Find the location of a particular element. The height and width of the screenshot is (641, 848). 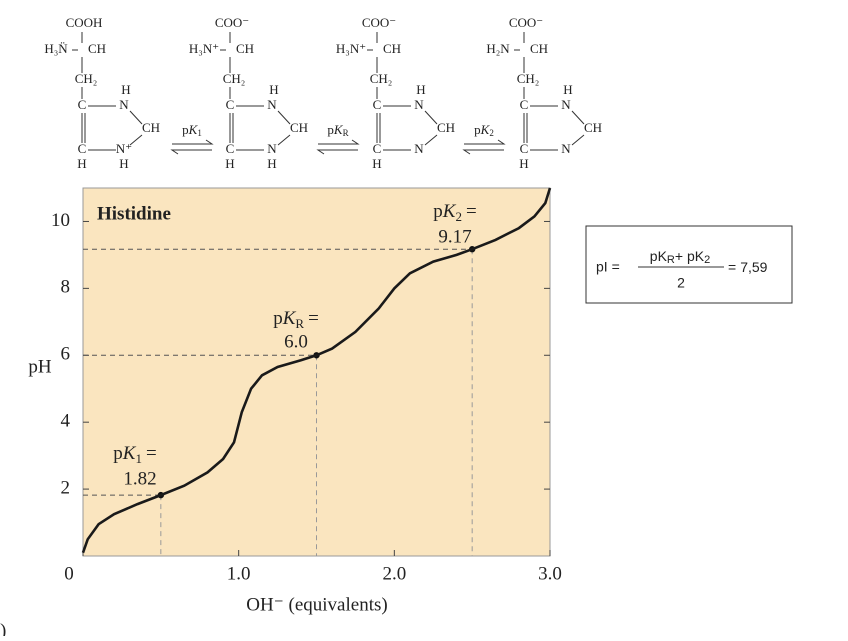

arrow-label: pK1 is located at coordinates (192, 130).